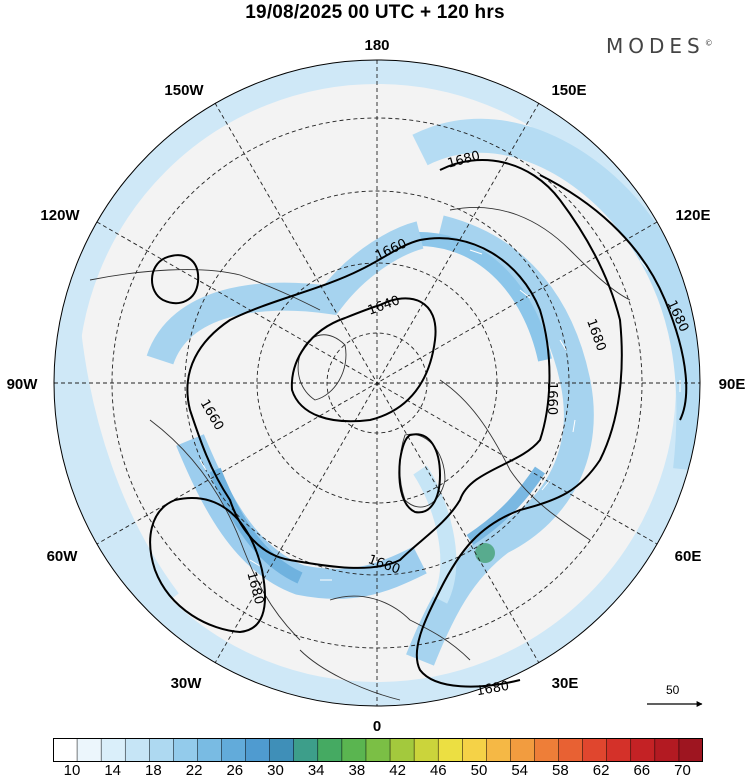 The width and height of the screenshot is (750, 782). What do you see at coordinates (184, 90) in the screenshot?
I see `lon-label-150w: 150W` at bounding box center [184, 90].